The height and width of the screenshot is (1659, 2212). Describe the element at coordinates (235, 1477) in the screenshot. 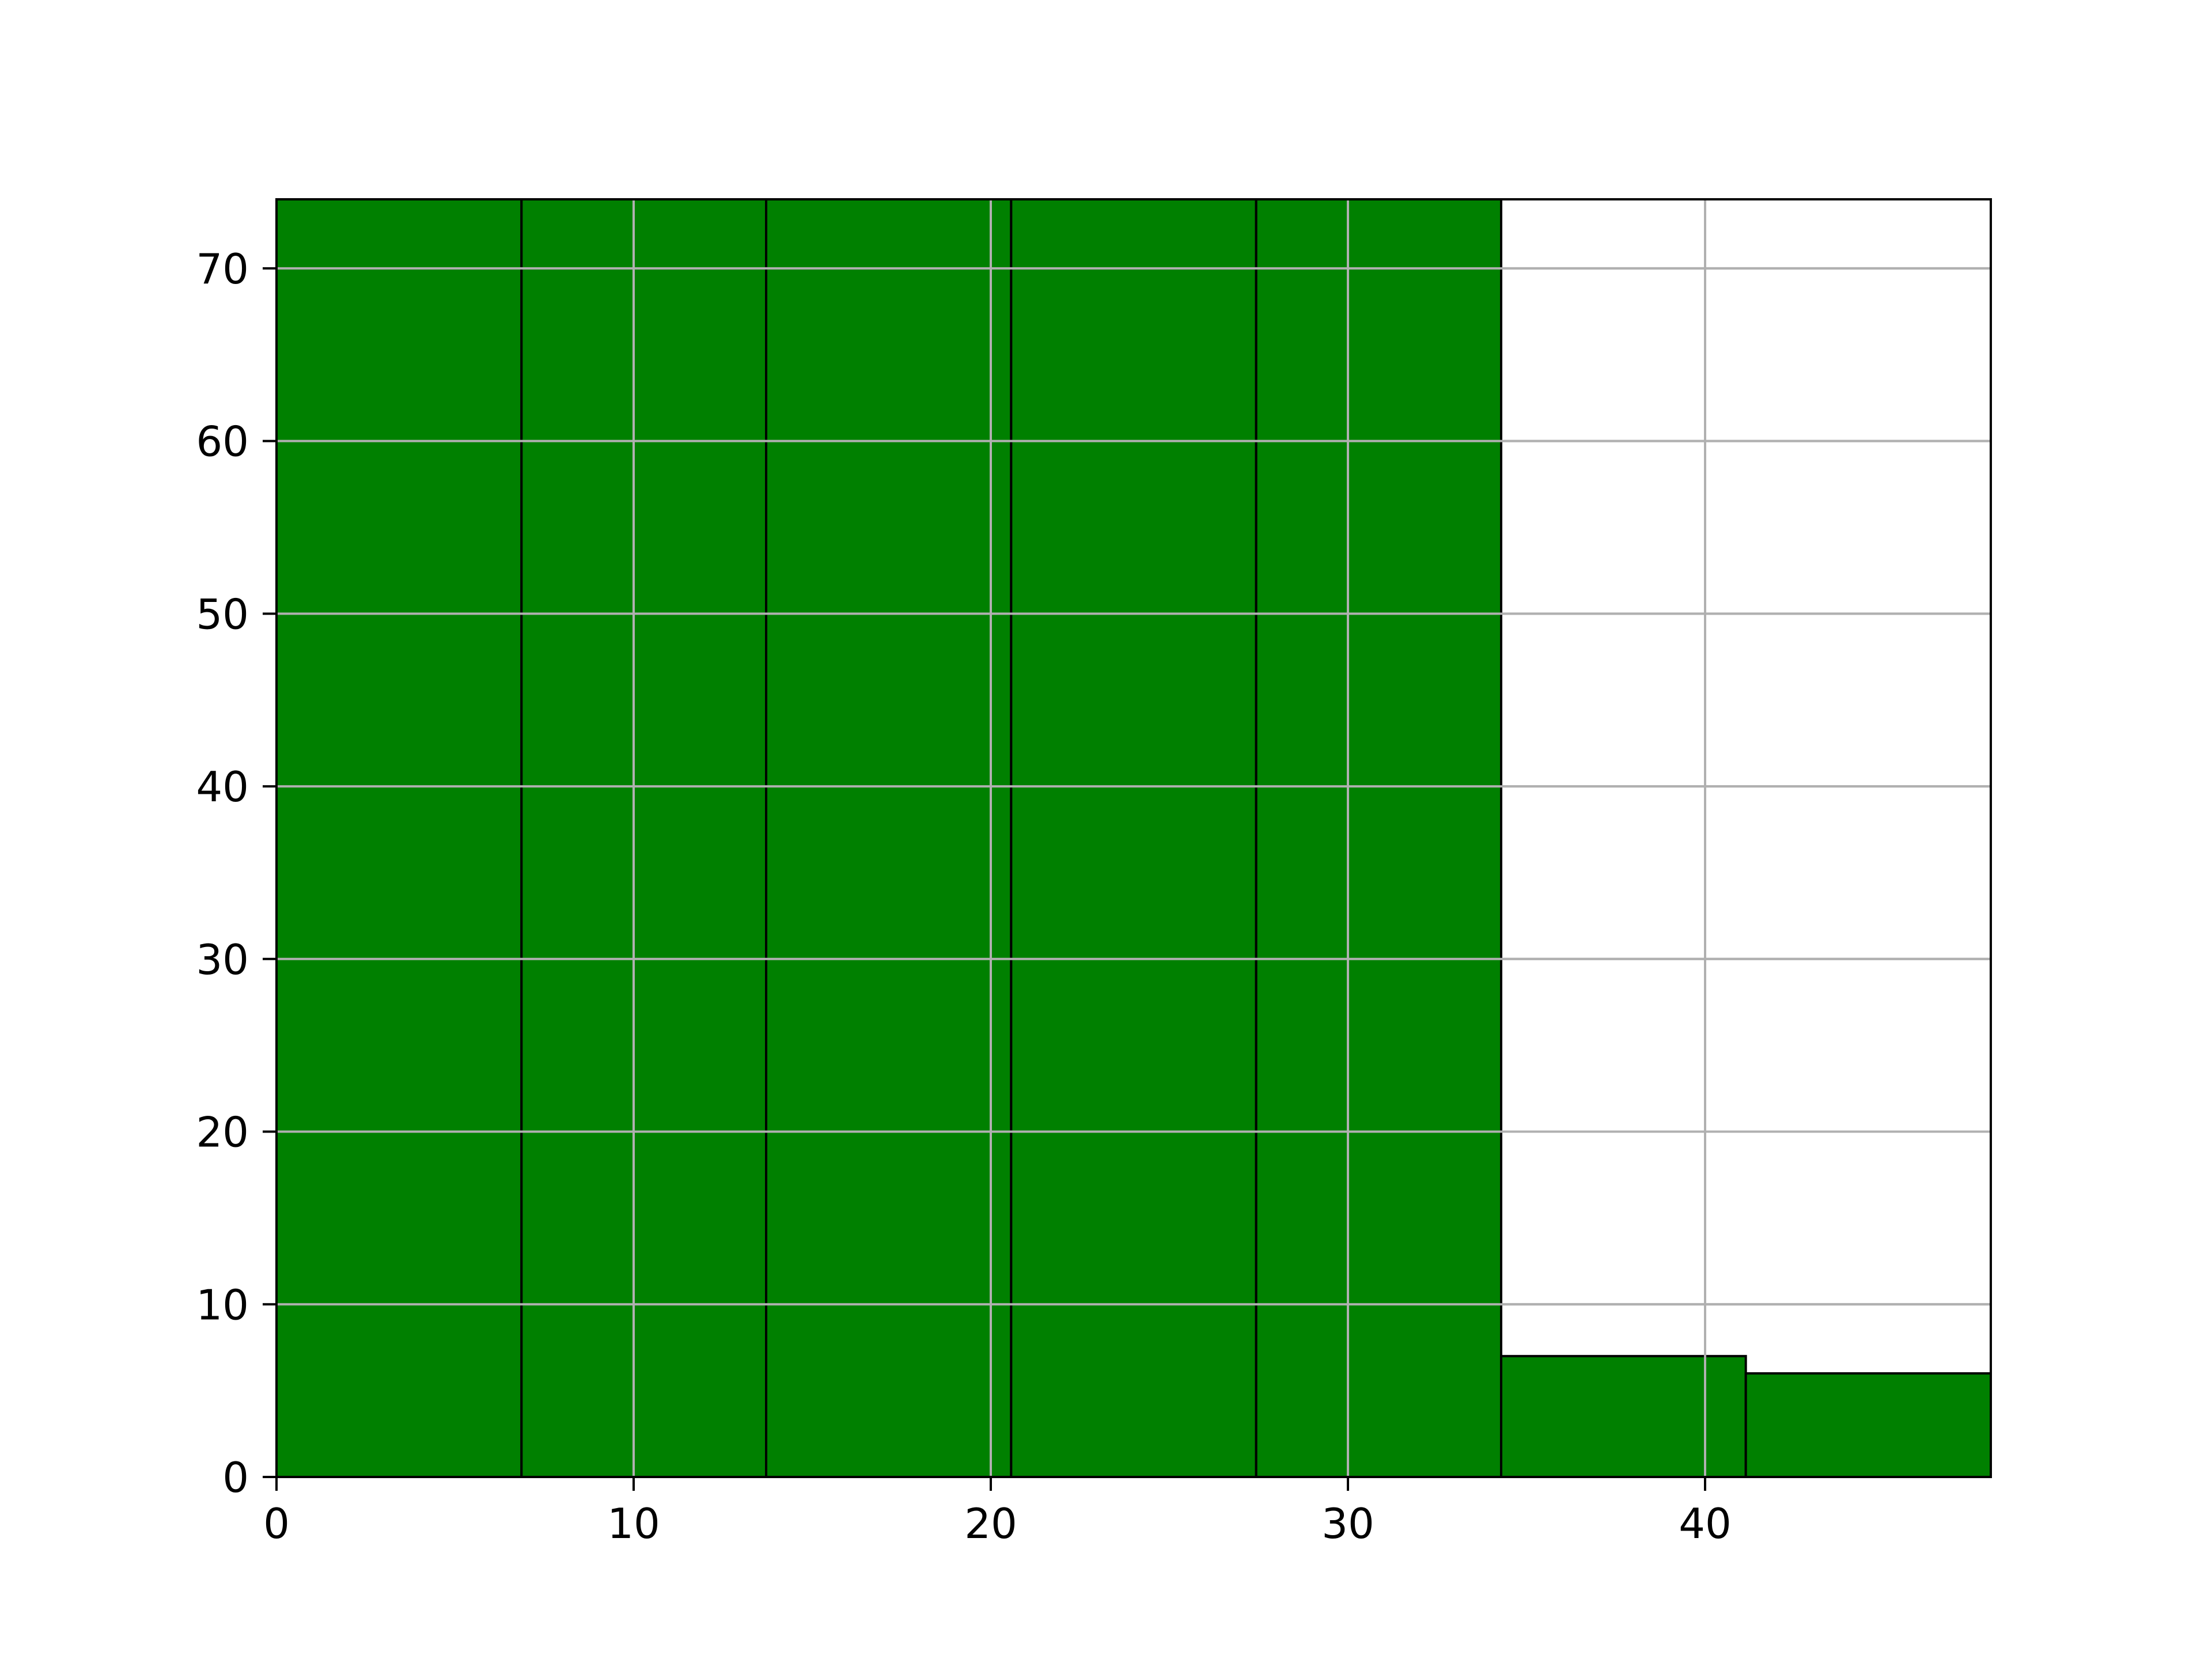

I see `y-tick-label: 0` at that location.